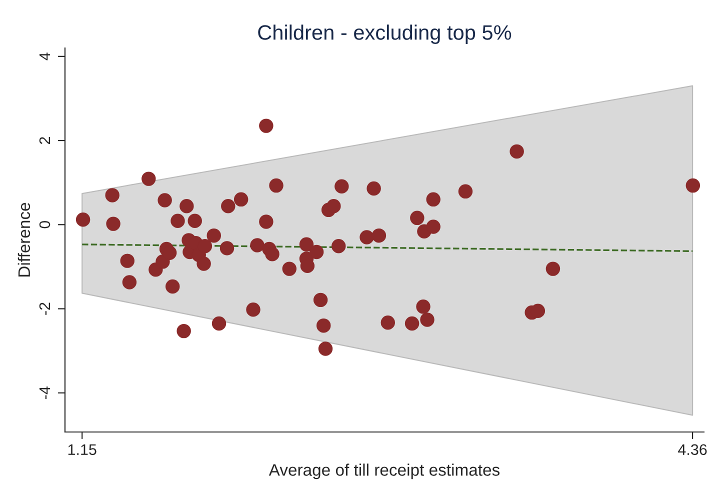 The width and height of the screenshot is (722, 480). What do you see at coordinates (44, 308) in the screenshot?
I see `y-tick-label: -2` at bounding box center [44, 308].